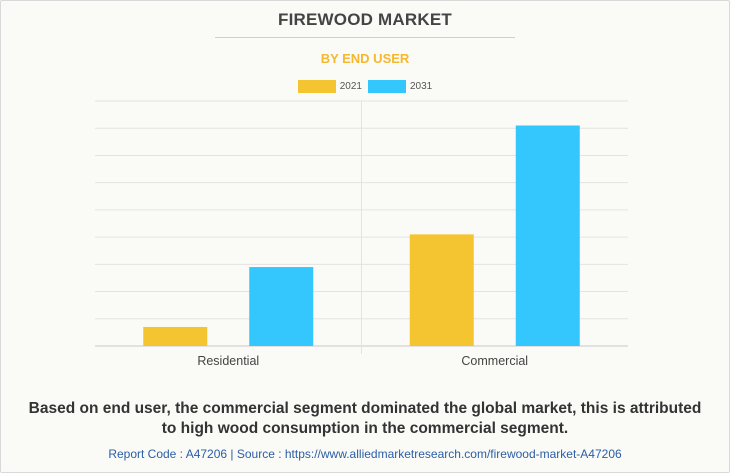 The height and width of the screenshot is (473, 730). I want to click on legend-swatch-2031, so click(387, 86).